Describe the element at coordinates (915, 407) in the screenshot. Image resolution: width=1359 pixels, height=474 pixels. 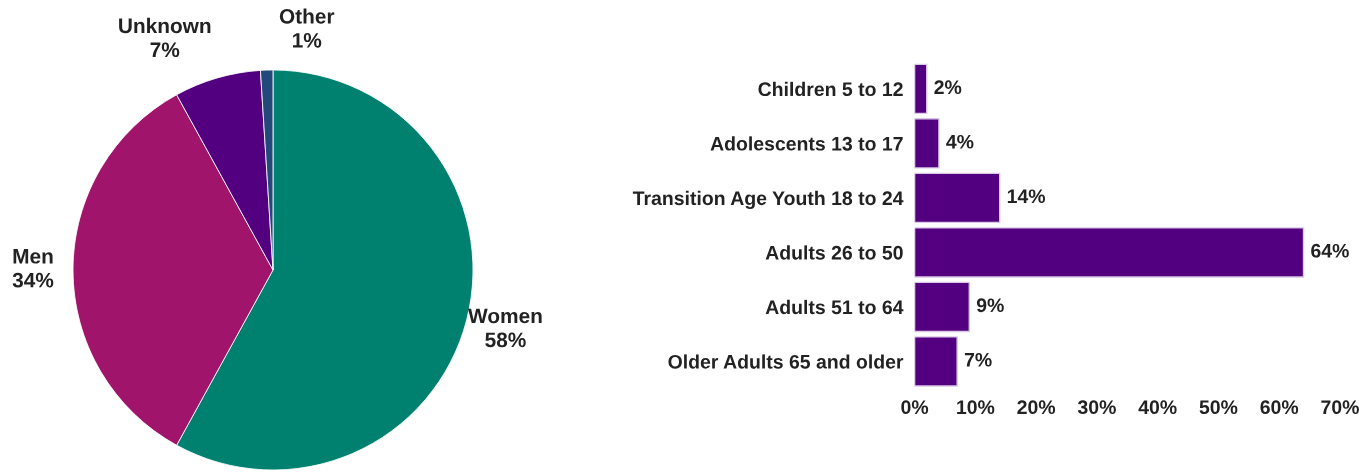
I see `x-tick-label: 0%` at that location.